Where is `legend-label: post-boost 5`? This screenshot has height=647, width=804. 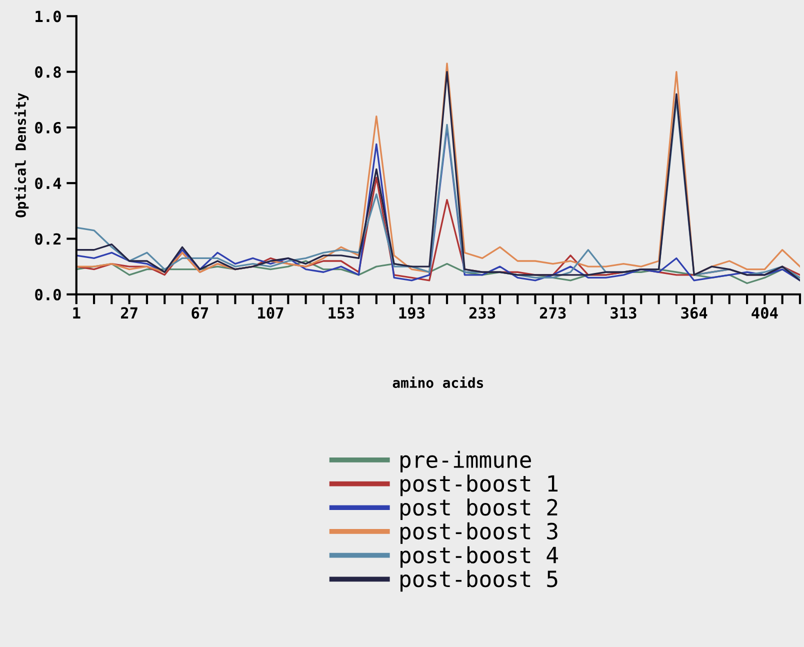 legend-label: post-boost 5 is located at coordinates (479, 581).